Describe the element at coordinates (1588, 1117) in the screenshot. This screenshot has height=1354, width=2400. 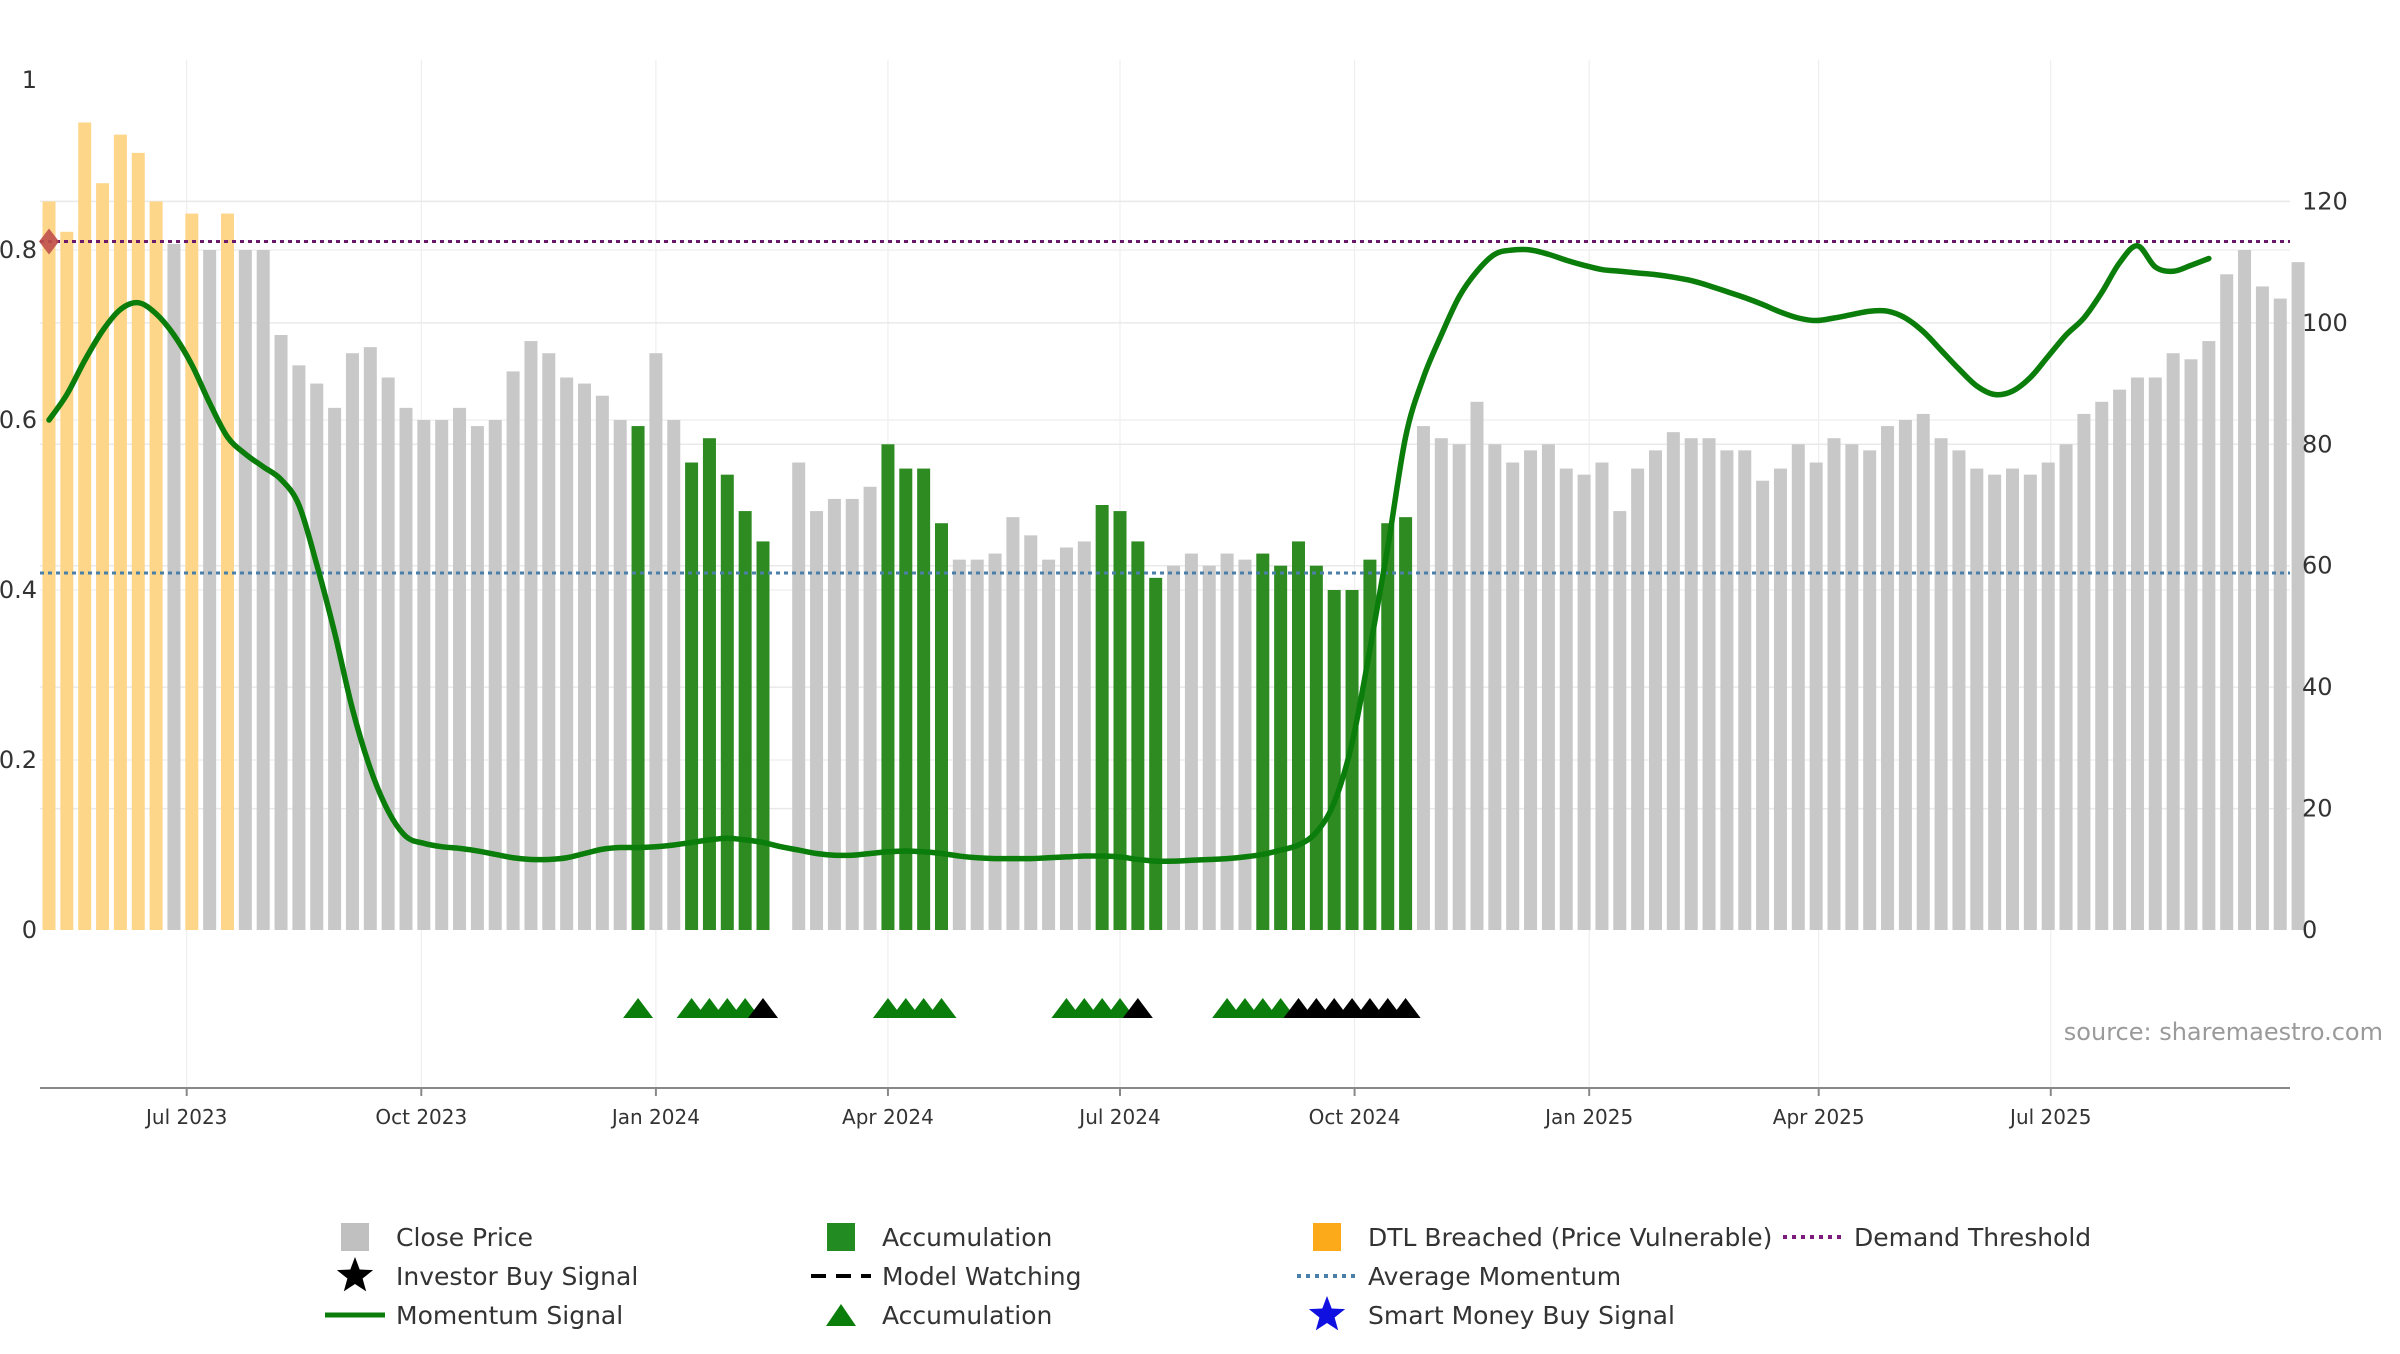
I see `x-tick-label: Jan 2025` at that location.